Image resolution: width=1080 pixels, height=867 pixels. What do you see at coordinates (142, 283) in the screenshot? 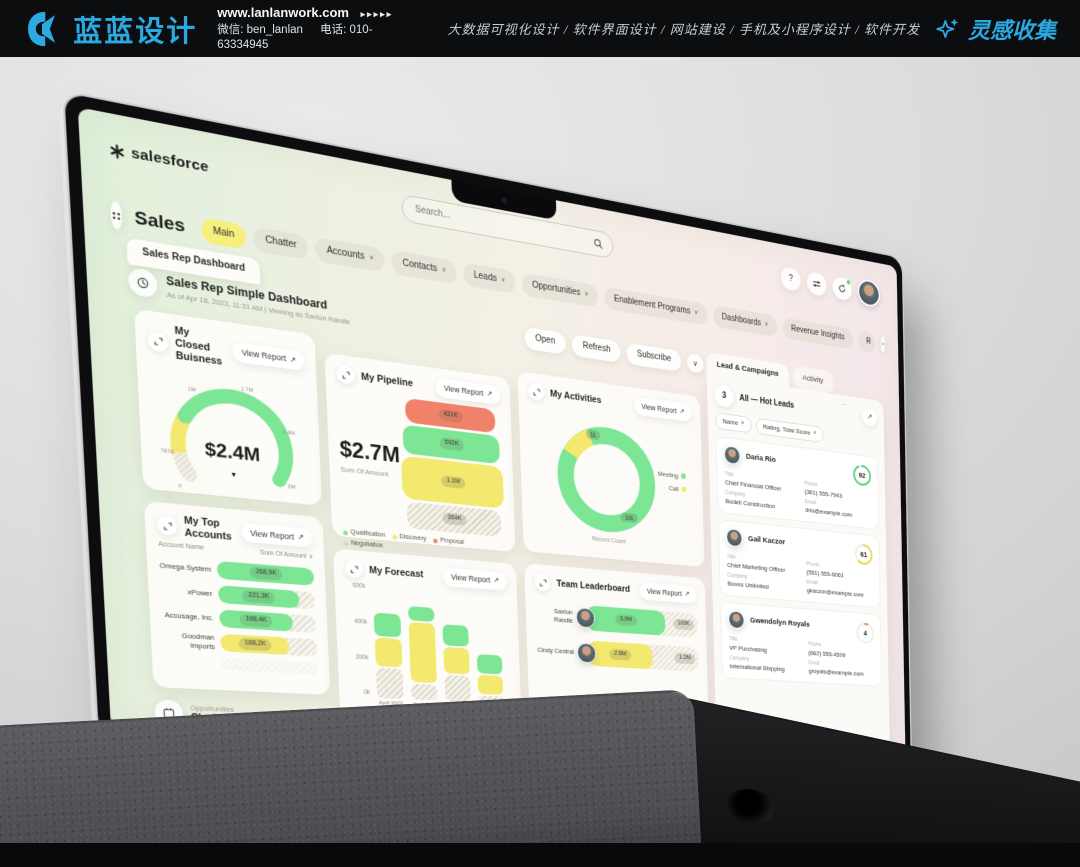
I see `dashboard-clock-icon` at bounding box center [142, 283].